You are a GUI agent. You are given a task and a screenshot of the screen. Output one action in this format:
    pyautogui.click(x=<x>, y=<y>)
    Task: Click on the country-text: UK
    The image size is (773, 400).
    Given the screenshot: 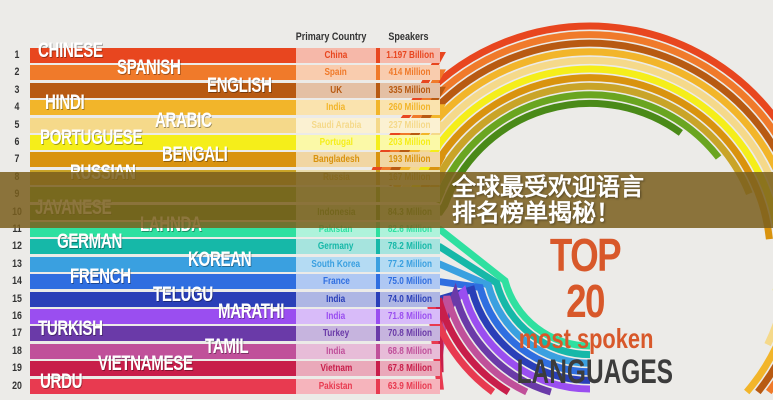 What is the action you would take?
    pyautogui.click(x=336, y=90)
    